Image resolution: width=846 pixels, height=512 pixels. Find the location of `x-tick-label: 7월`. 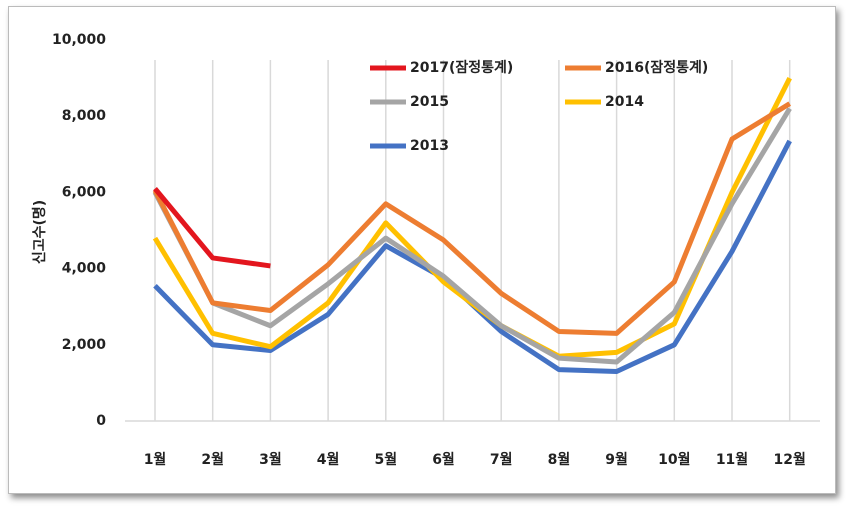

x-tick-label: 7월 is located at coordinates (501, 459).